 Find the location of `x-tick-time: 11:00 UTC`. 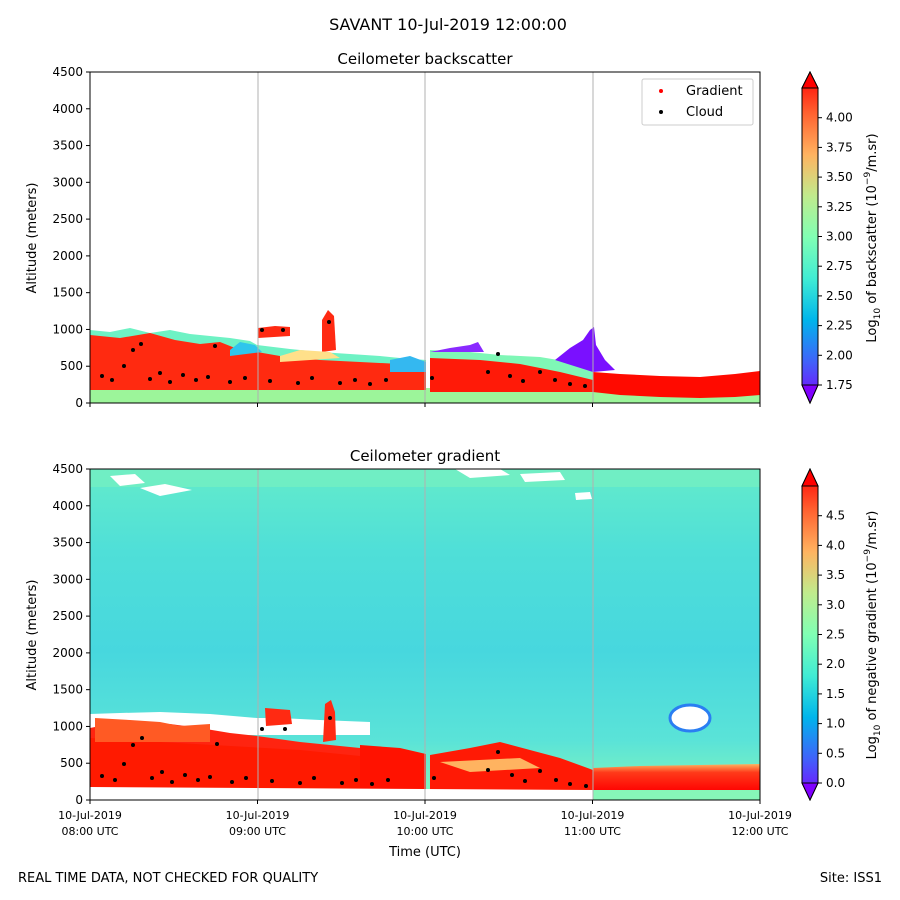

x-tick-time: 11:00 UTC is located at coordinates (592, 831).